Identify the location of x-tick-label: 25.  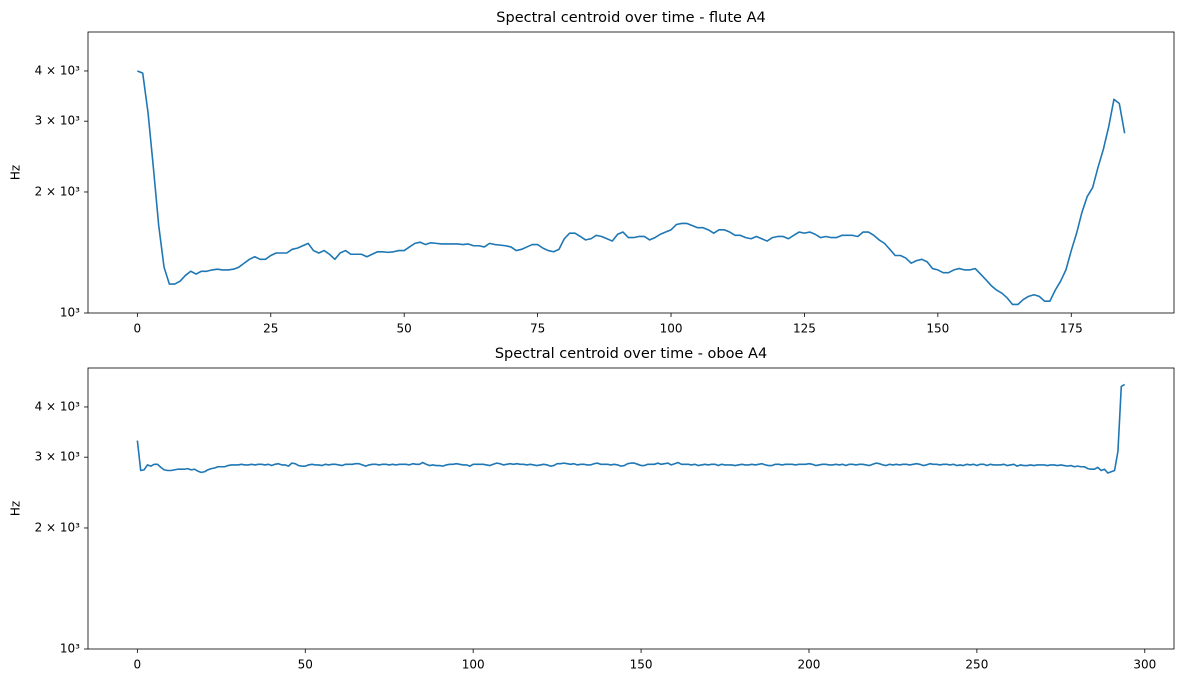
(270, 329).